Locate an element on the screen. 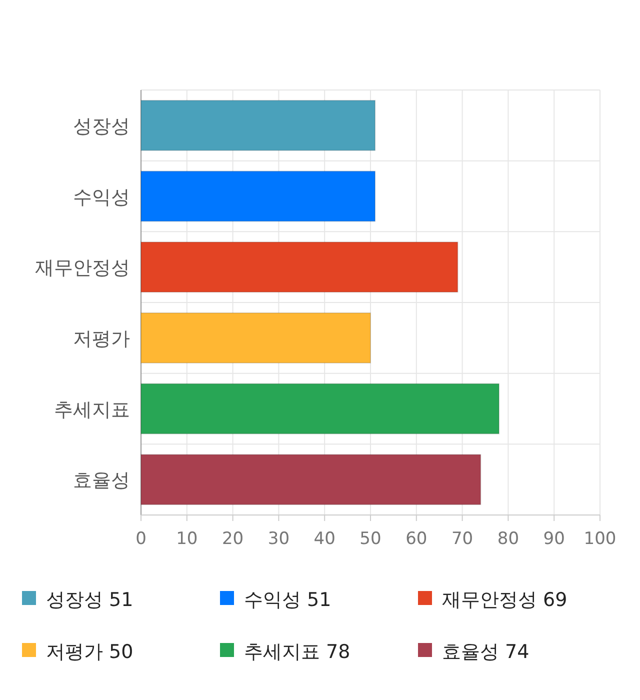 The height and width of the screenshot is (700, 640). y-tick-label: 저평가 is located at coordinates (101, 339).